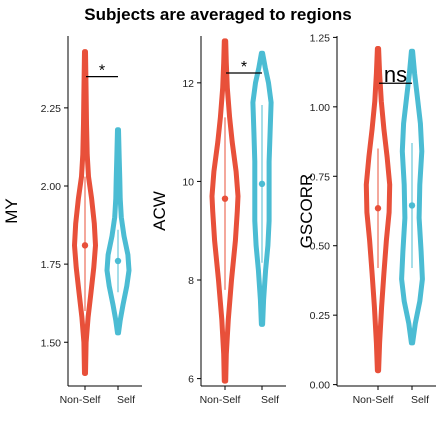  Describe the element at coordinates (11, 211) in the screenshot. I see `y-axis-title: MY` at that location.